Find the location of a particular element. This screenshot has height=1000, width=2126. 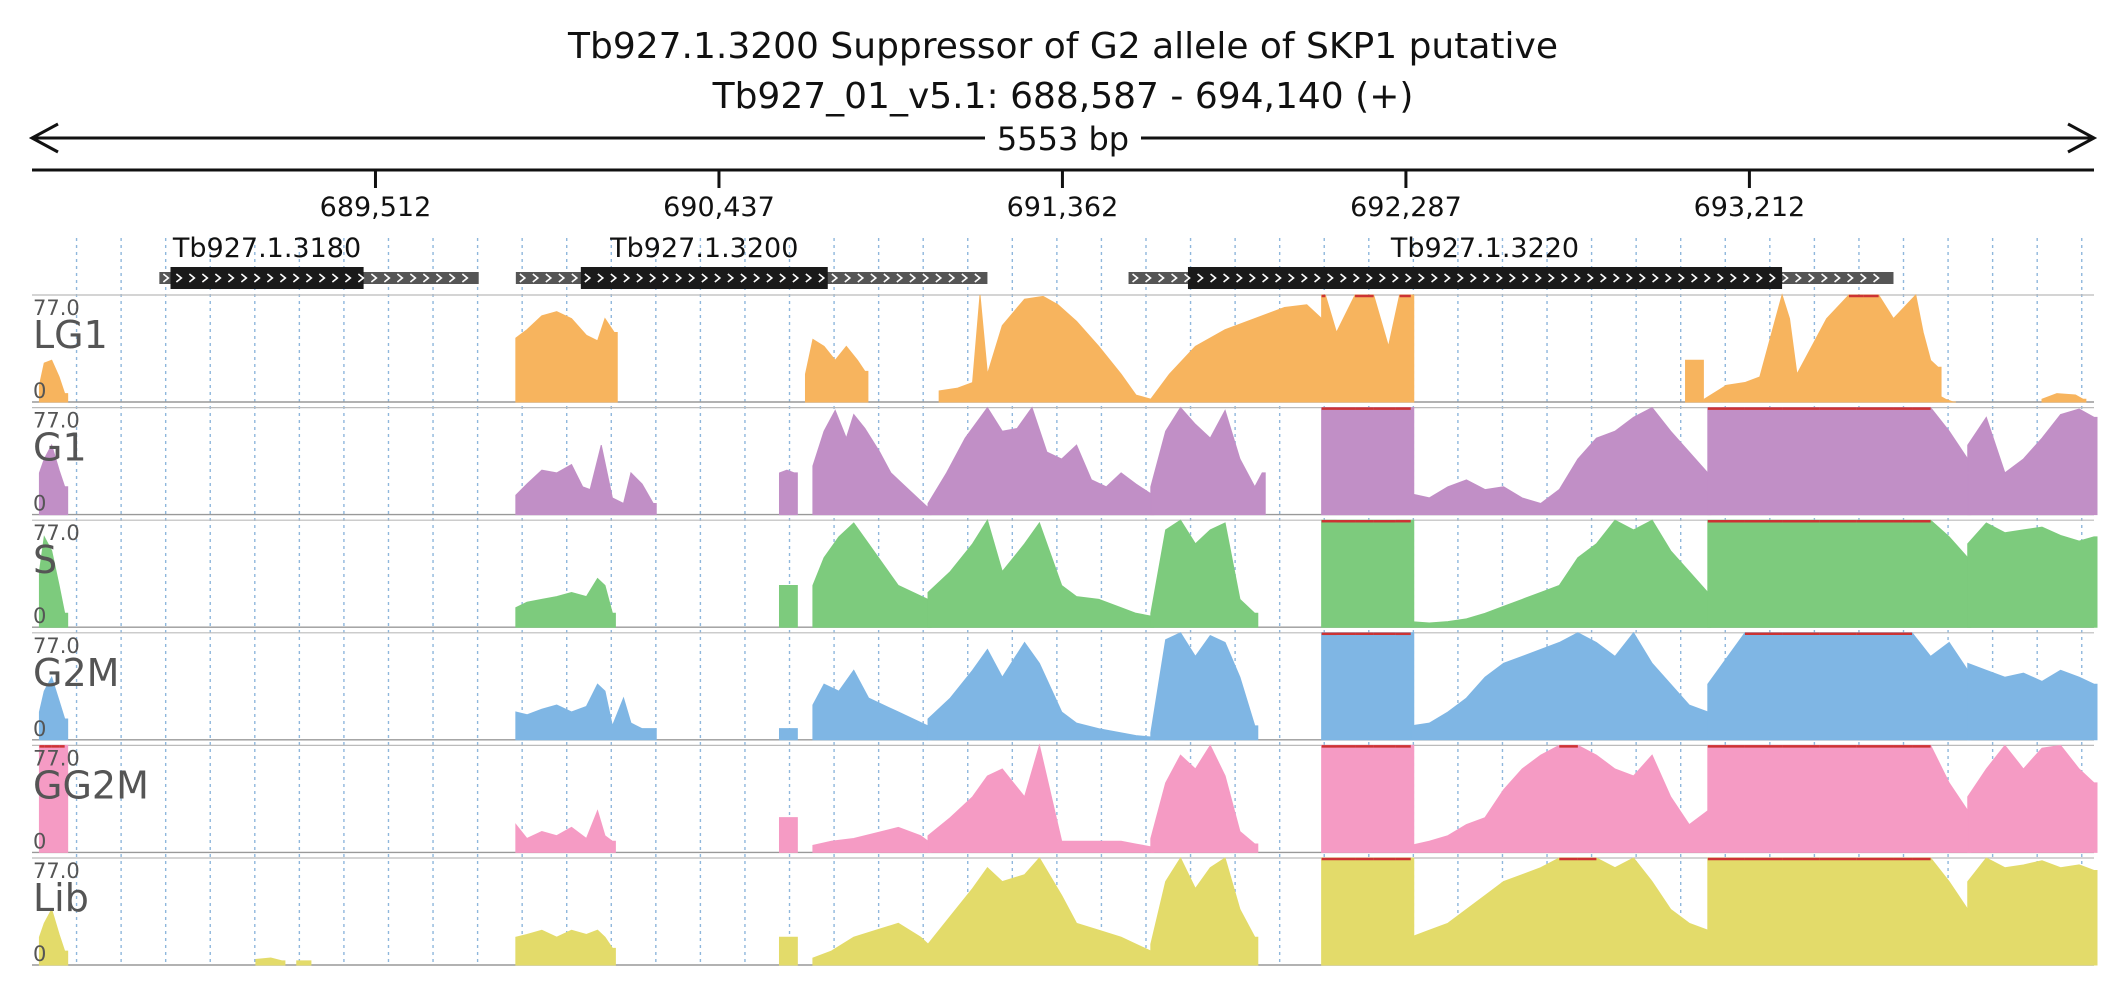

gene-Tb927-1-3200: Tb927.1.3200 is located at coordinates (751, 261).